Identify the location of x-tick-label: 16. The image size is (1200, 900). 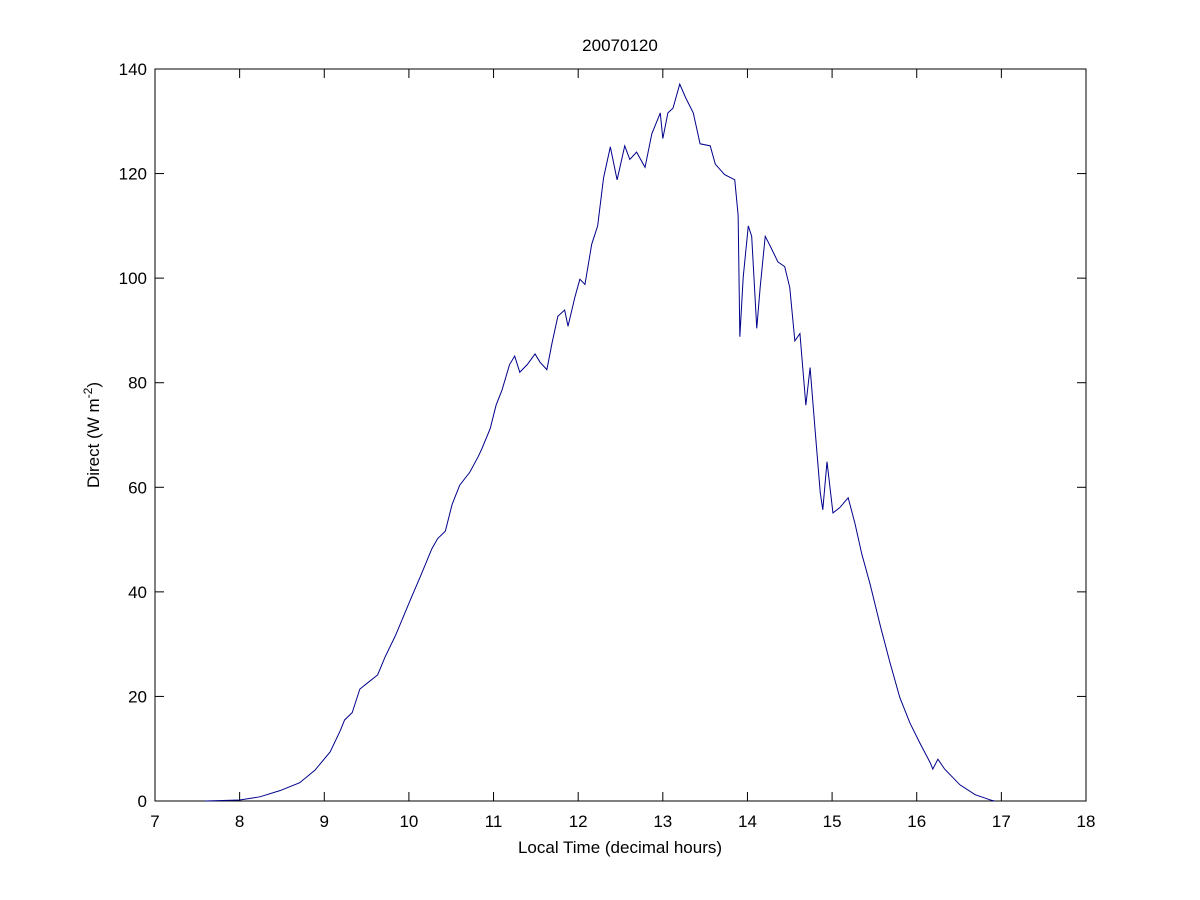
(916, 821).